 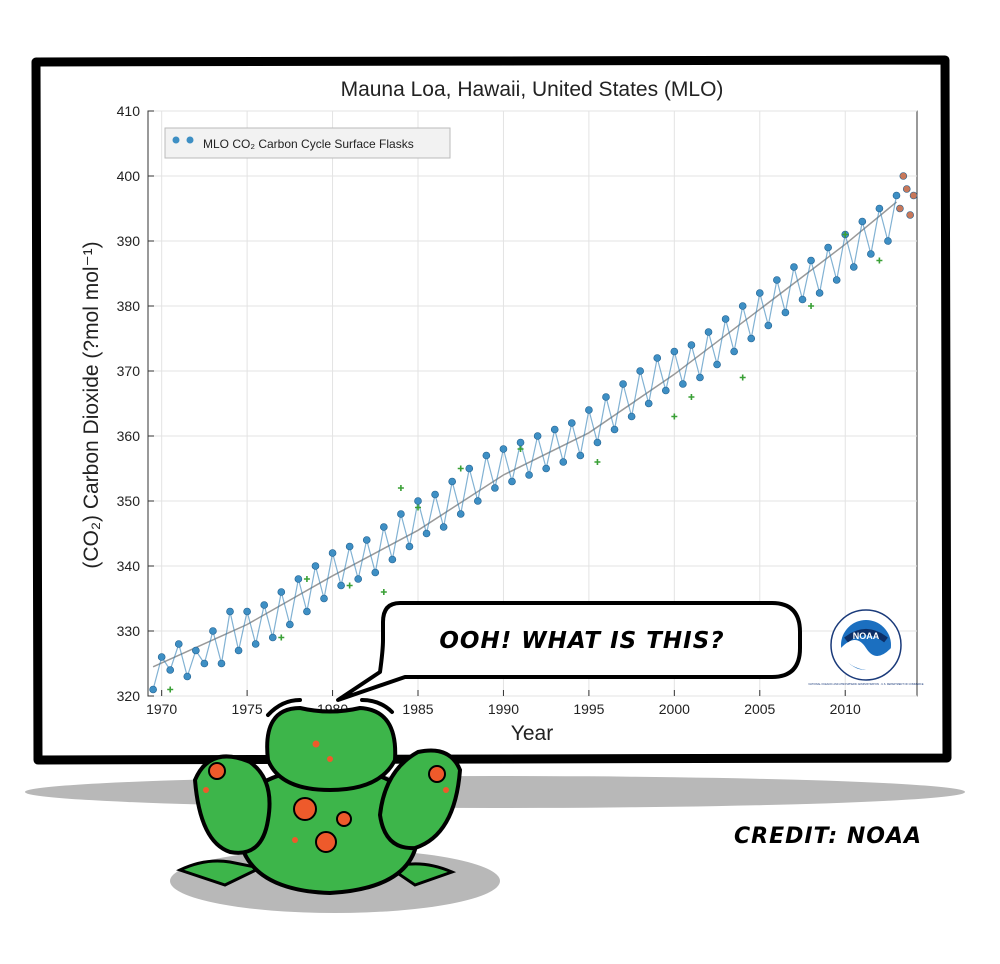 I want to click on noaa-logo-text: NOAA, so click(x=866, y=636).